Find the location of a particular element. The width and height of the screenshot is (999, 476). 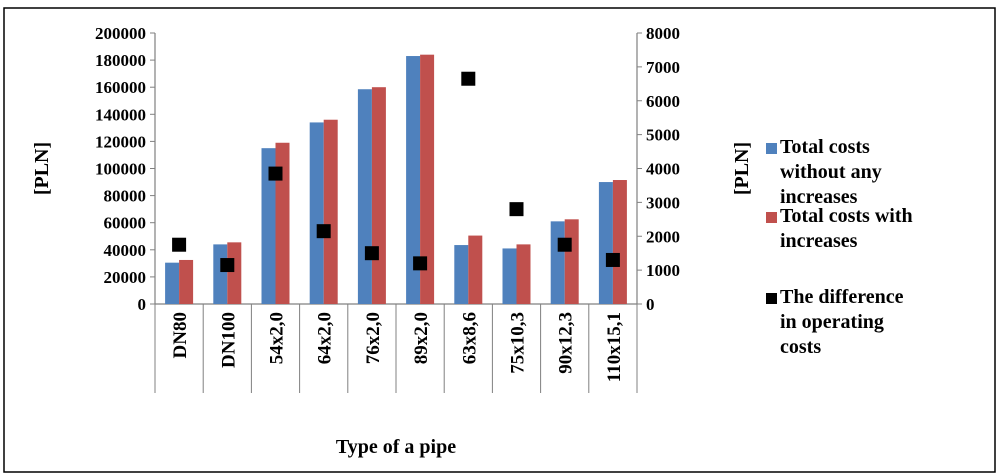

y-left-tick-label: 180000 is located at coordinates (120, 60).